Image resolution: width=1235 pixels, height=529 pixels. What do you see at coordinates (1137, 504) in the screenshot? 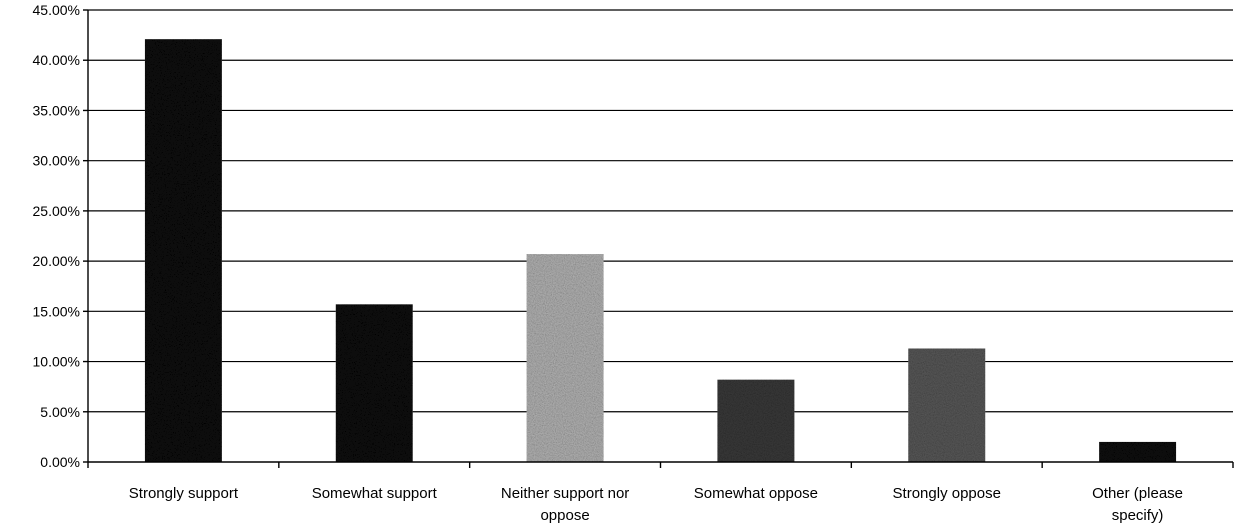
I see `x-tick-label: Other (please specify)` at bounding box center [1137, 504].